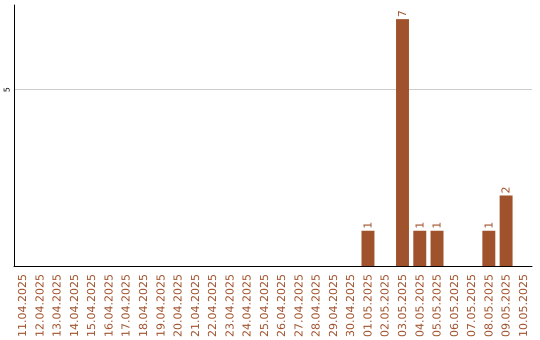 The height and width of the screenshot is (340, 540). What do you see at coordinates (264, 306) in the screenshot?
I see `x-tick-label: 25.04.2025` at bounding box center [264, 306].